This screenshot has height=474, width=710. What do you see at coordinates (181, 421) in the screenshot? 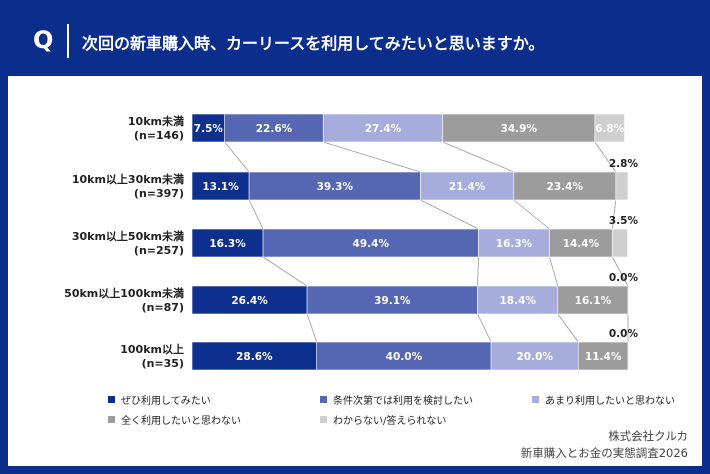
I see `legend-label-4: 全く利用したいと思わない` at bounding box center [181, 421].